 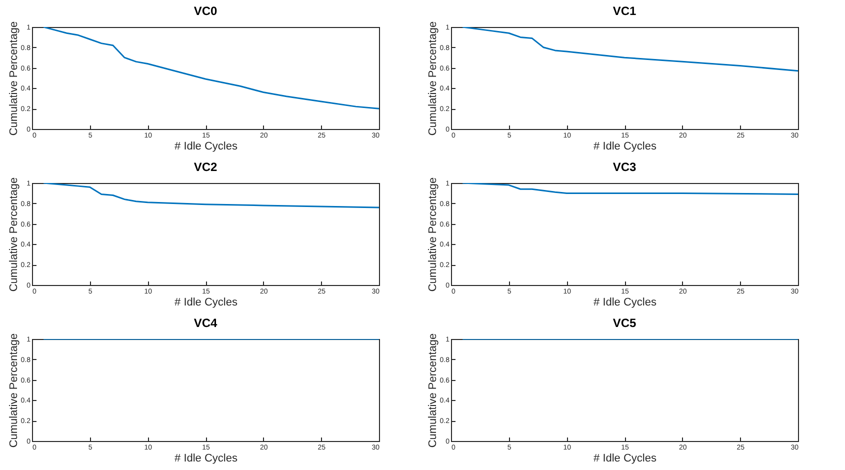 I want to click on chart-title: VC1, so click(x=624, y=11).